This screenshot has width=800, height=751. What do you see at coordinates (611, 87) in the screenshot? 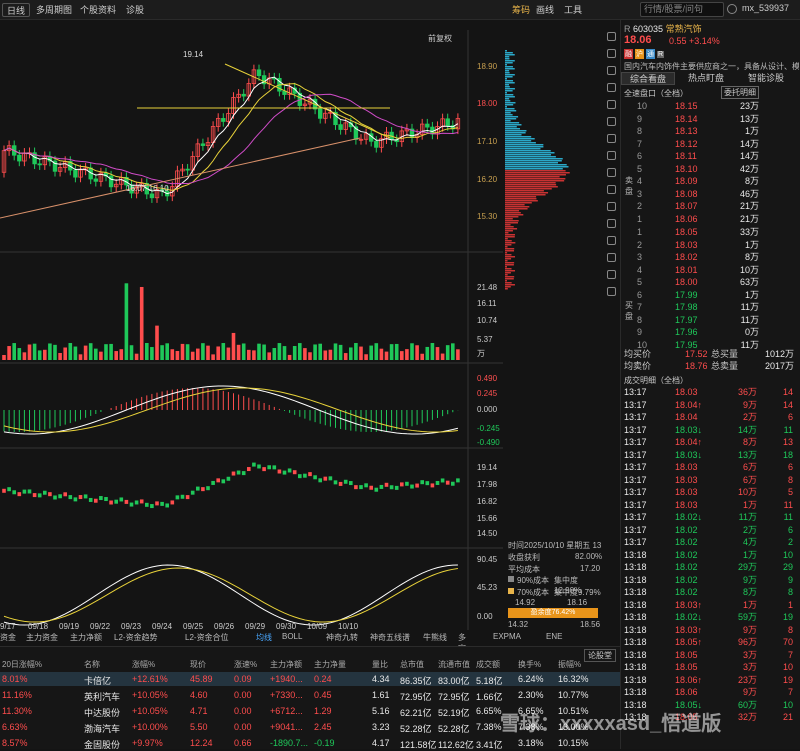
I see `cursor-icon` at bounding box center [611, 87].